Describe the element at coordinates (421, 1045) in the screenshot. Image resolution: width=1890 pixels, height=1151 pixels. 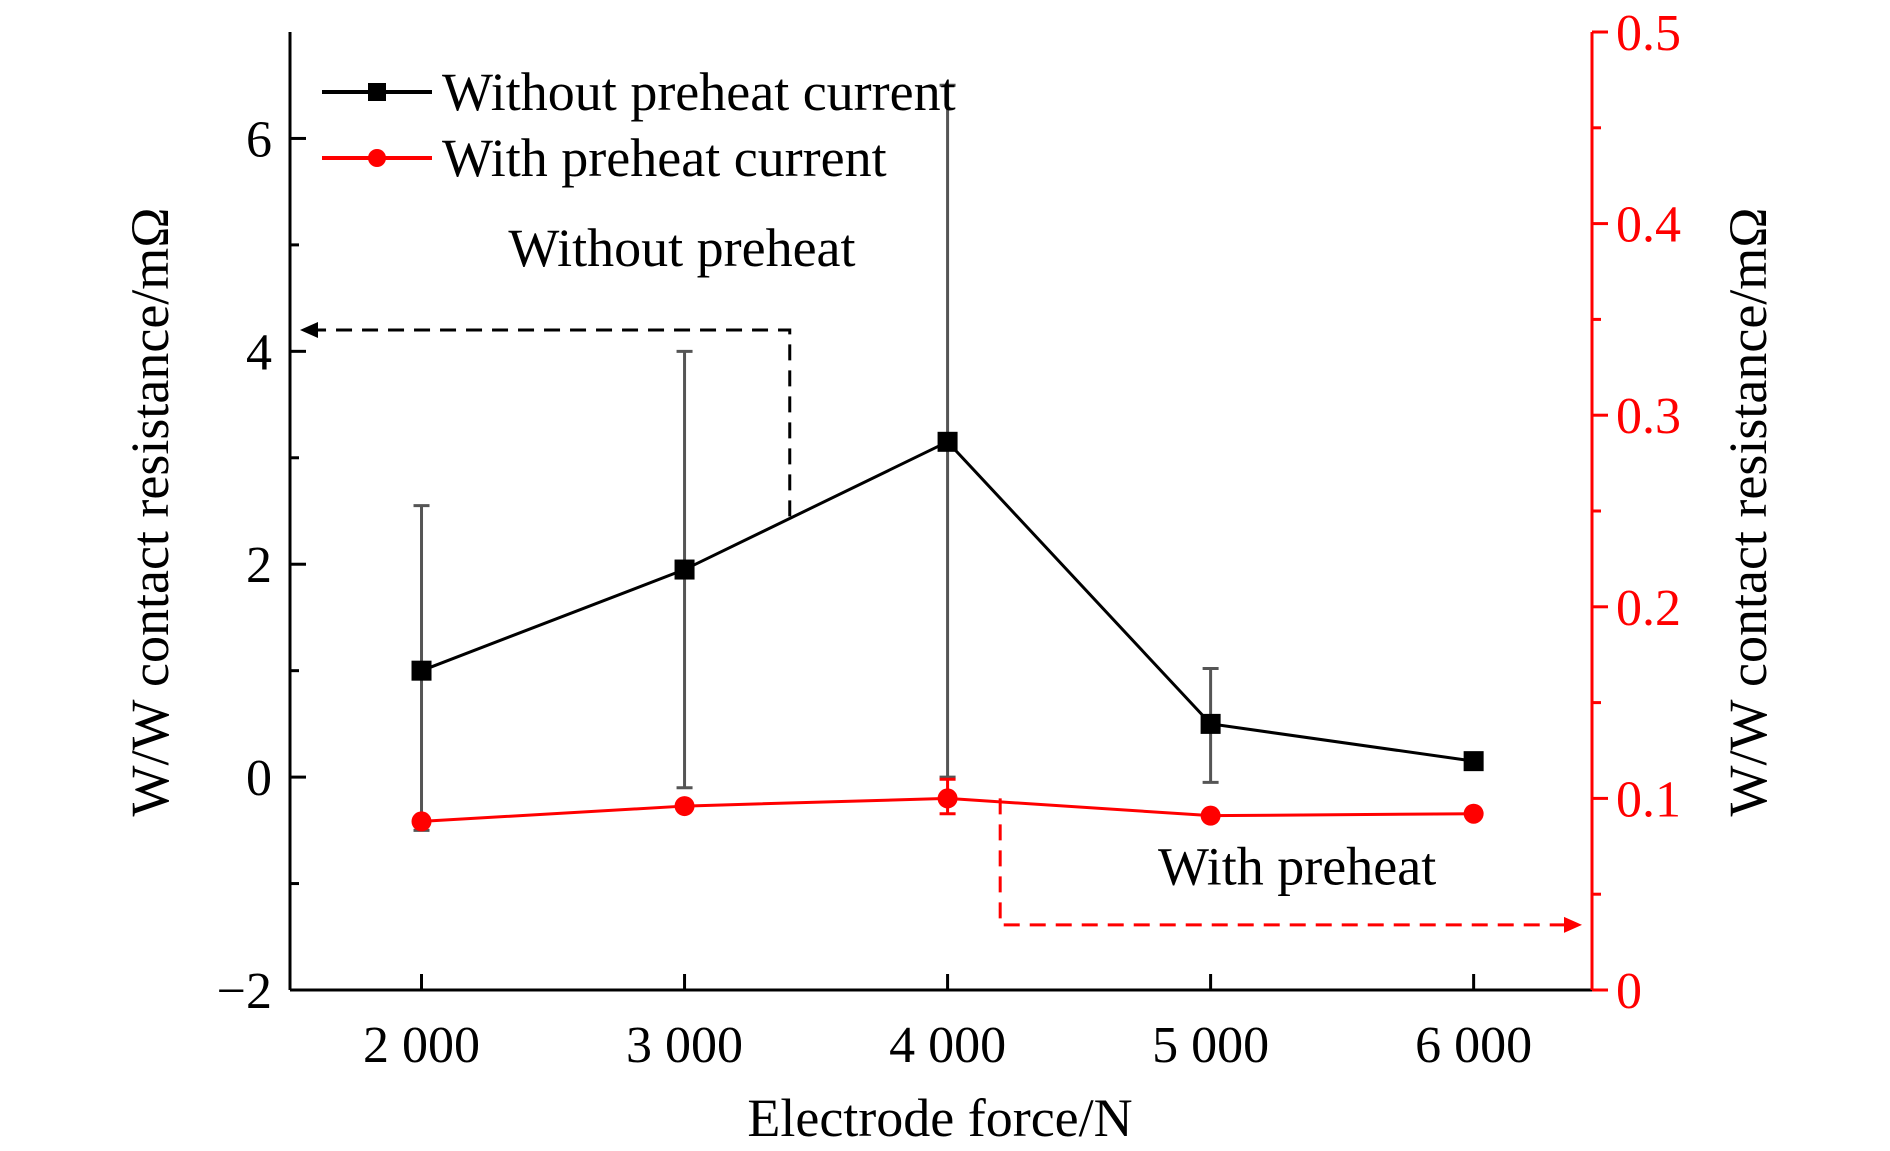
I see `x-tick-label: 2 000` at that location.